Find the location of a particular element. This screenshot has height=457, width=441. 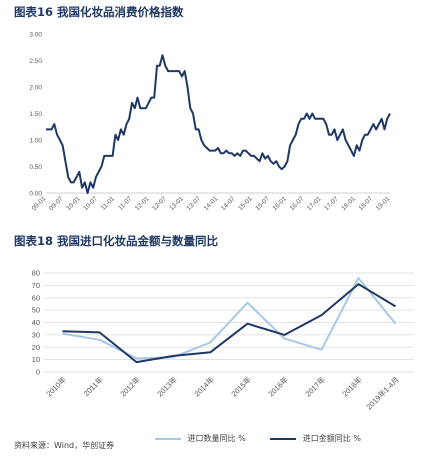

figure18-title: 图表18 我国进口化妆品金额与数量同比 is located at coordinates (116, 241).